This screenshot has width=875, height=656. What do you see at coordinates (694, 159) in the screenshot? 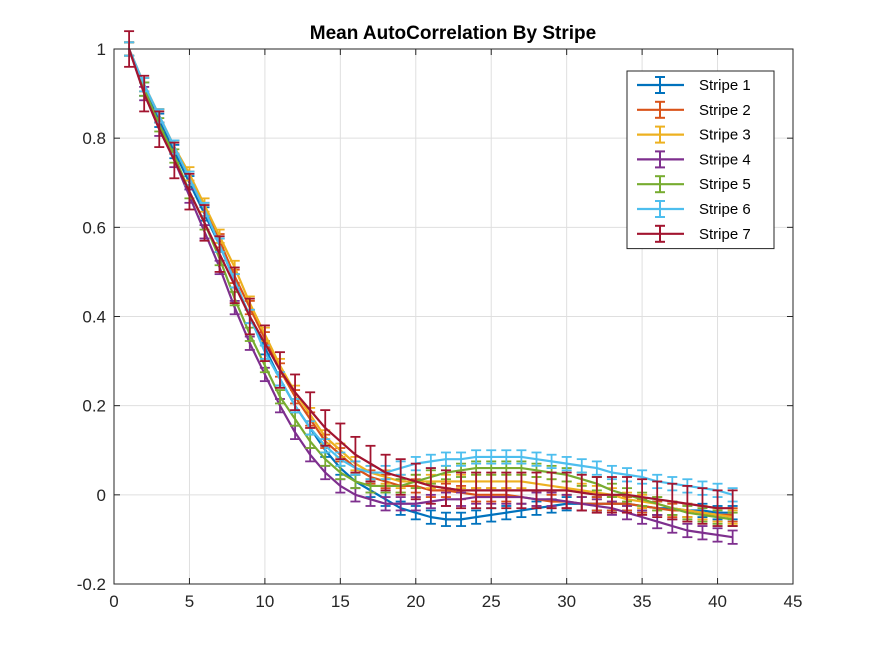
I see `legend-item: Stripe 4` at bounding box center [694, 159].